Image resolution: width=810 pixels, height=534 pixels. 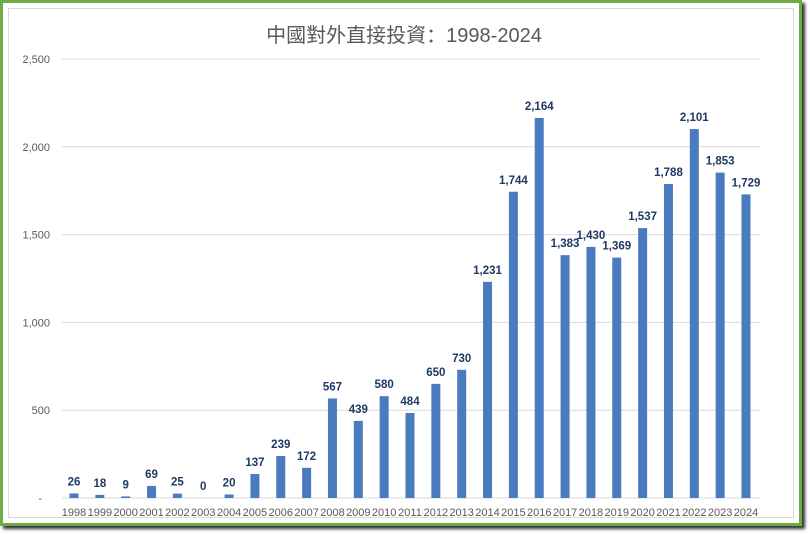 What do you see at coordinates (281, 513) in the screenshot?
I see `x-tick-label: 2006` at bounding box center [281, 513].